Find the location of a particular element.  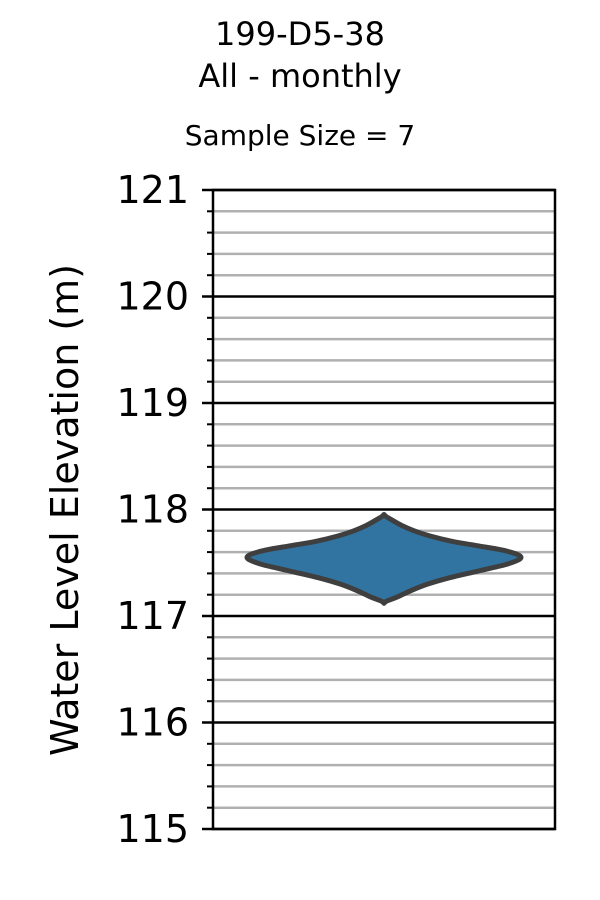

violin-group is located at coordinates (384, 559).